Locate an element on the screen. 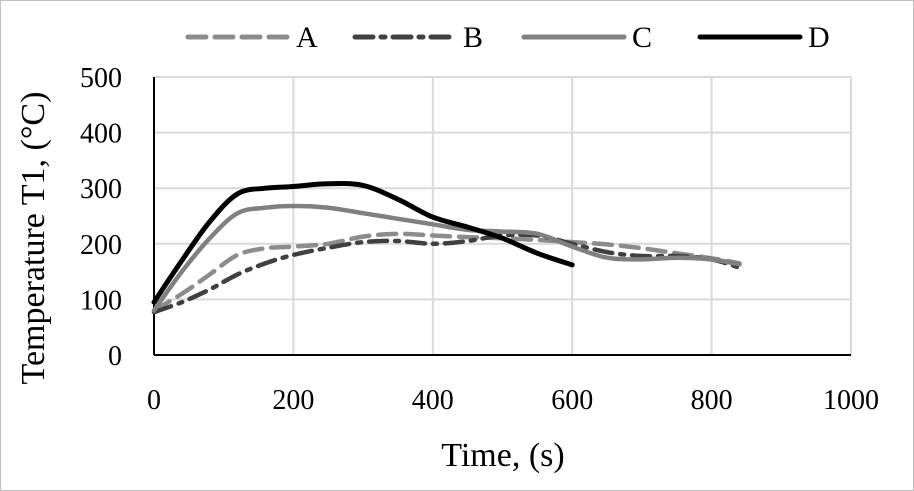  series-line-a is located at coordinates (446, 272).